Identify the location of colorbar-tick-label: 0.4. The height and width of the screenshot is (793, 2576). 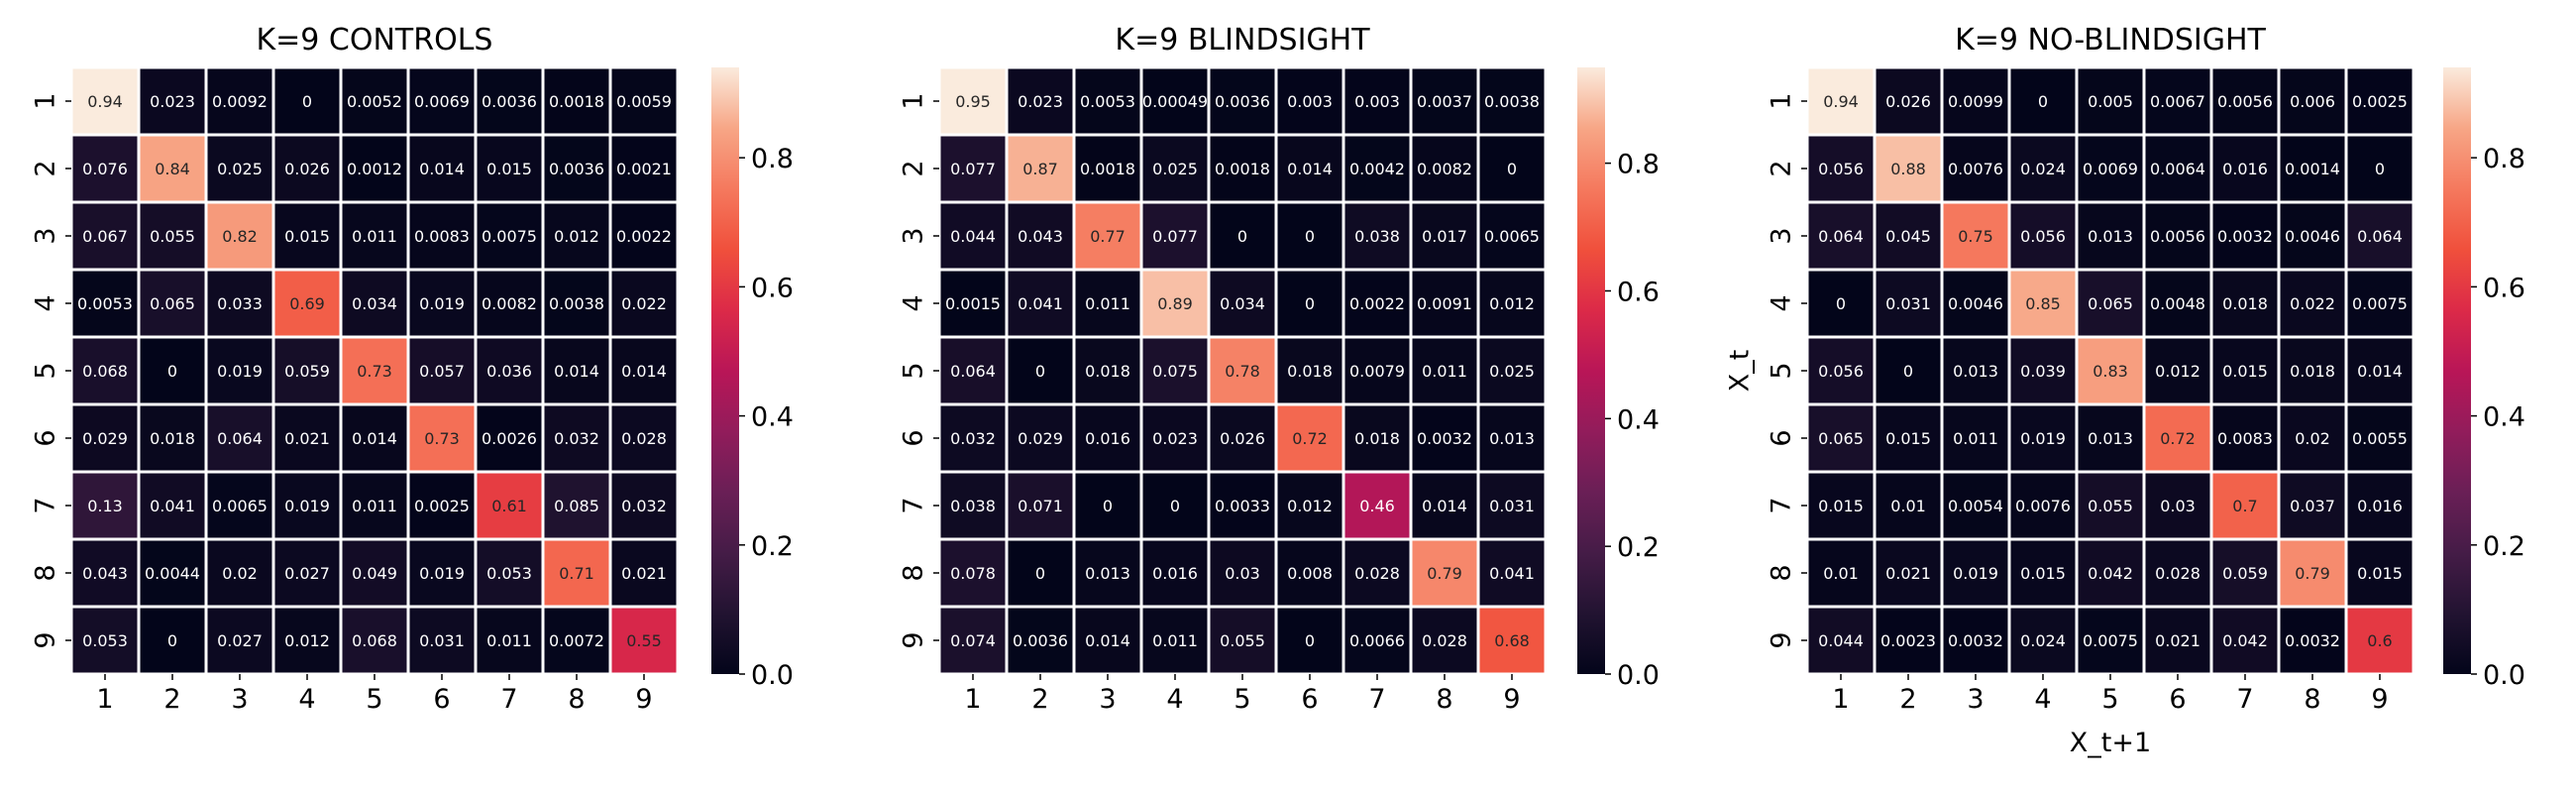
(2504, 417).